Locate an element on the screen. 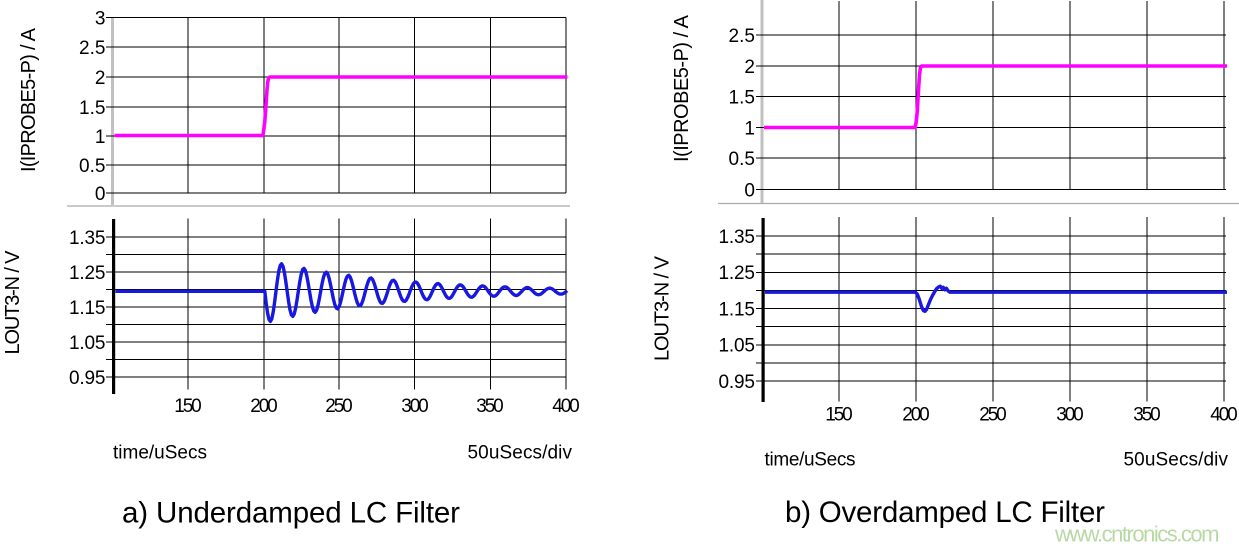 The width and height of the screenshot is (1239, 550). svg-text: www.cntronics.com is located at coordinates (1137, 534).